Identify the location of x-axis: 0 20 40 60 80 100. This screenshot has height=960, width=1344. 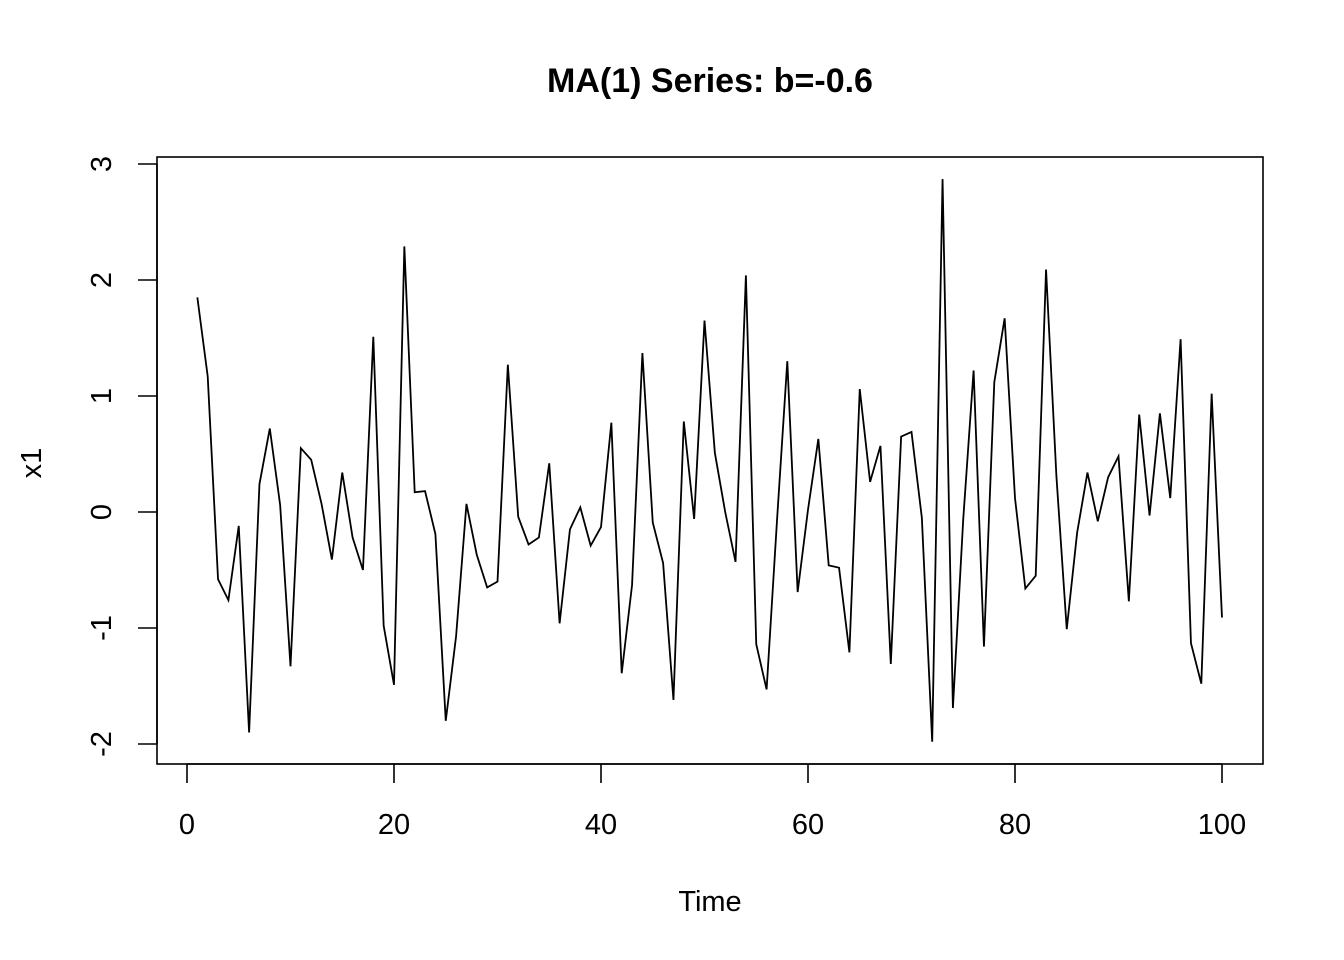
(712, 802).